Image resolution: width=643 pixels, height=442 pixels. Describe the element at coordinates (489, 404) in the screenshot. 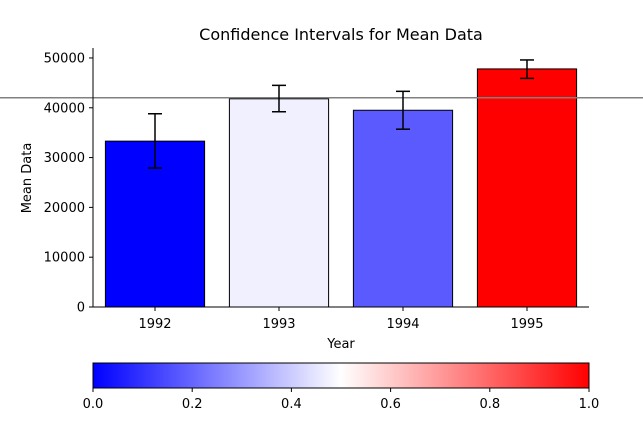

I see `colorbar-tick-label-4: 0.8` at that location.